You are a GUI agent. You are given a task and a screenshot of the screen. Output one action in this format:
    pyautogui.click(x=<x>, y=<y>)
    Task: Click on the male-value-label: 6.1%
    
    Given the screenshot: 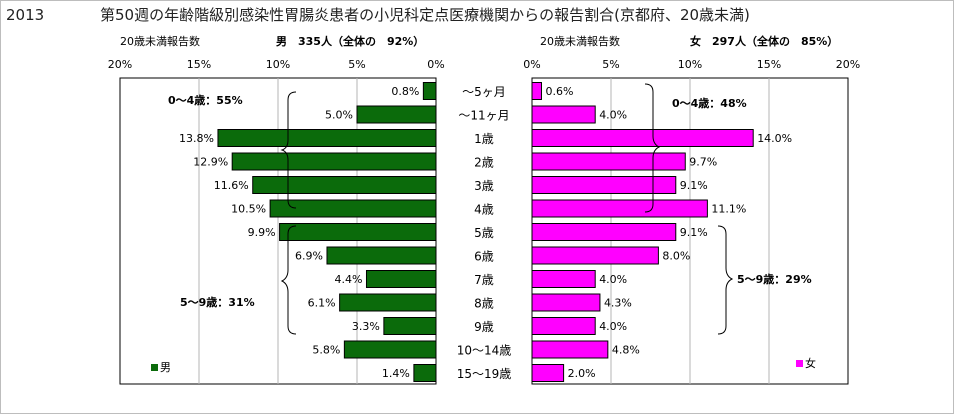 What is the action you would take?
    pyautogui.click(x=322, y=303)
    